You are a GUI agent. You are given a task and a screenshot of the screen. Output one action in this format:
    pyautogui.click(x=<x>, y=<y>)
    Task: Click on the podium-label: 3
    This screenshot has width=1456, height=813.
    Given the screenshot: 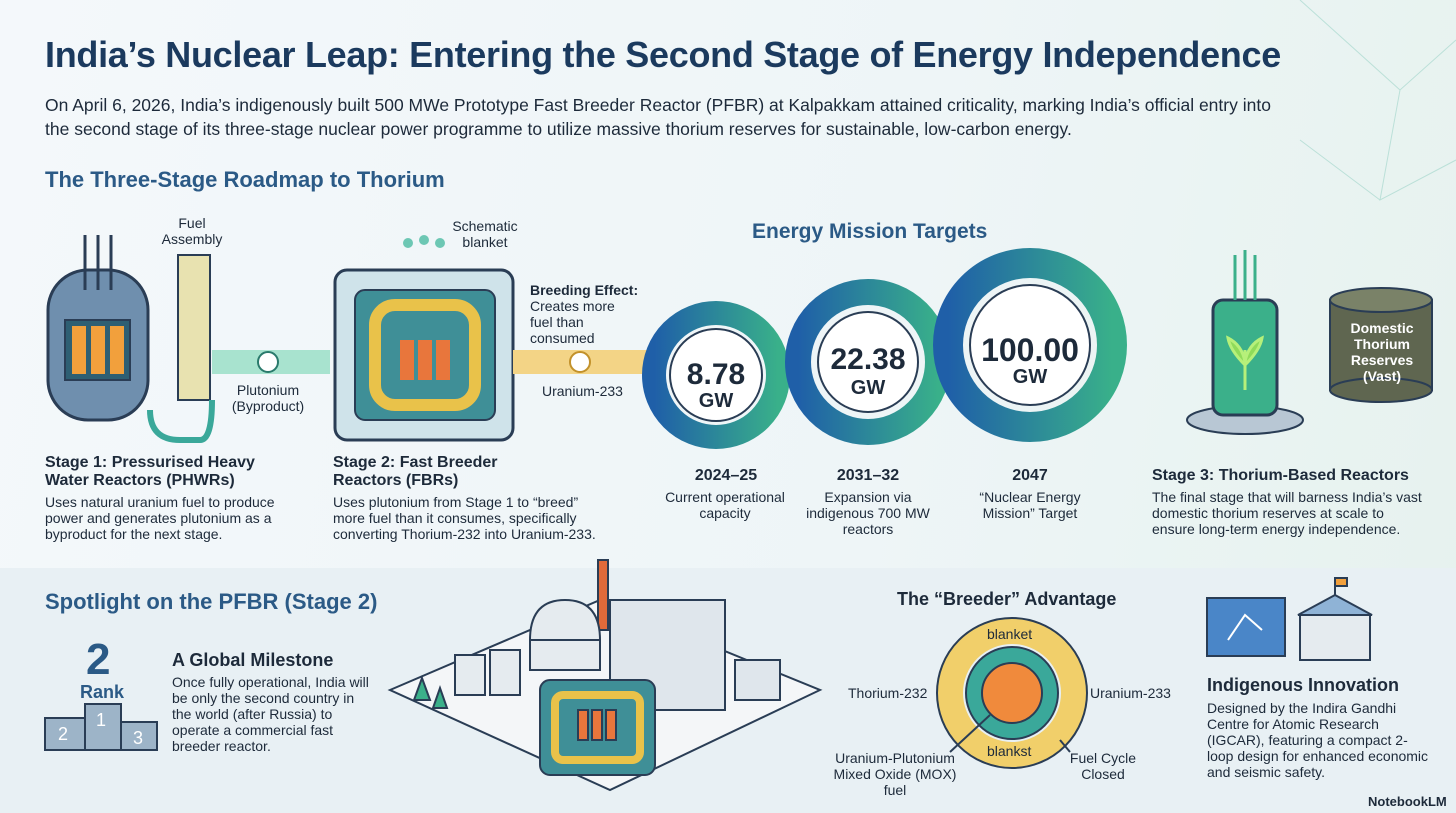 What is the action you would take?
    pyautogui.click(x=138, y=738)
    